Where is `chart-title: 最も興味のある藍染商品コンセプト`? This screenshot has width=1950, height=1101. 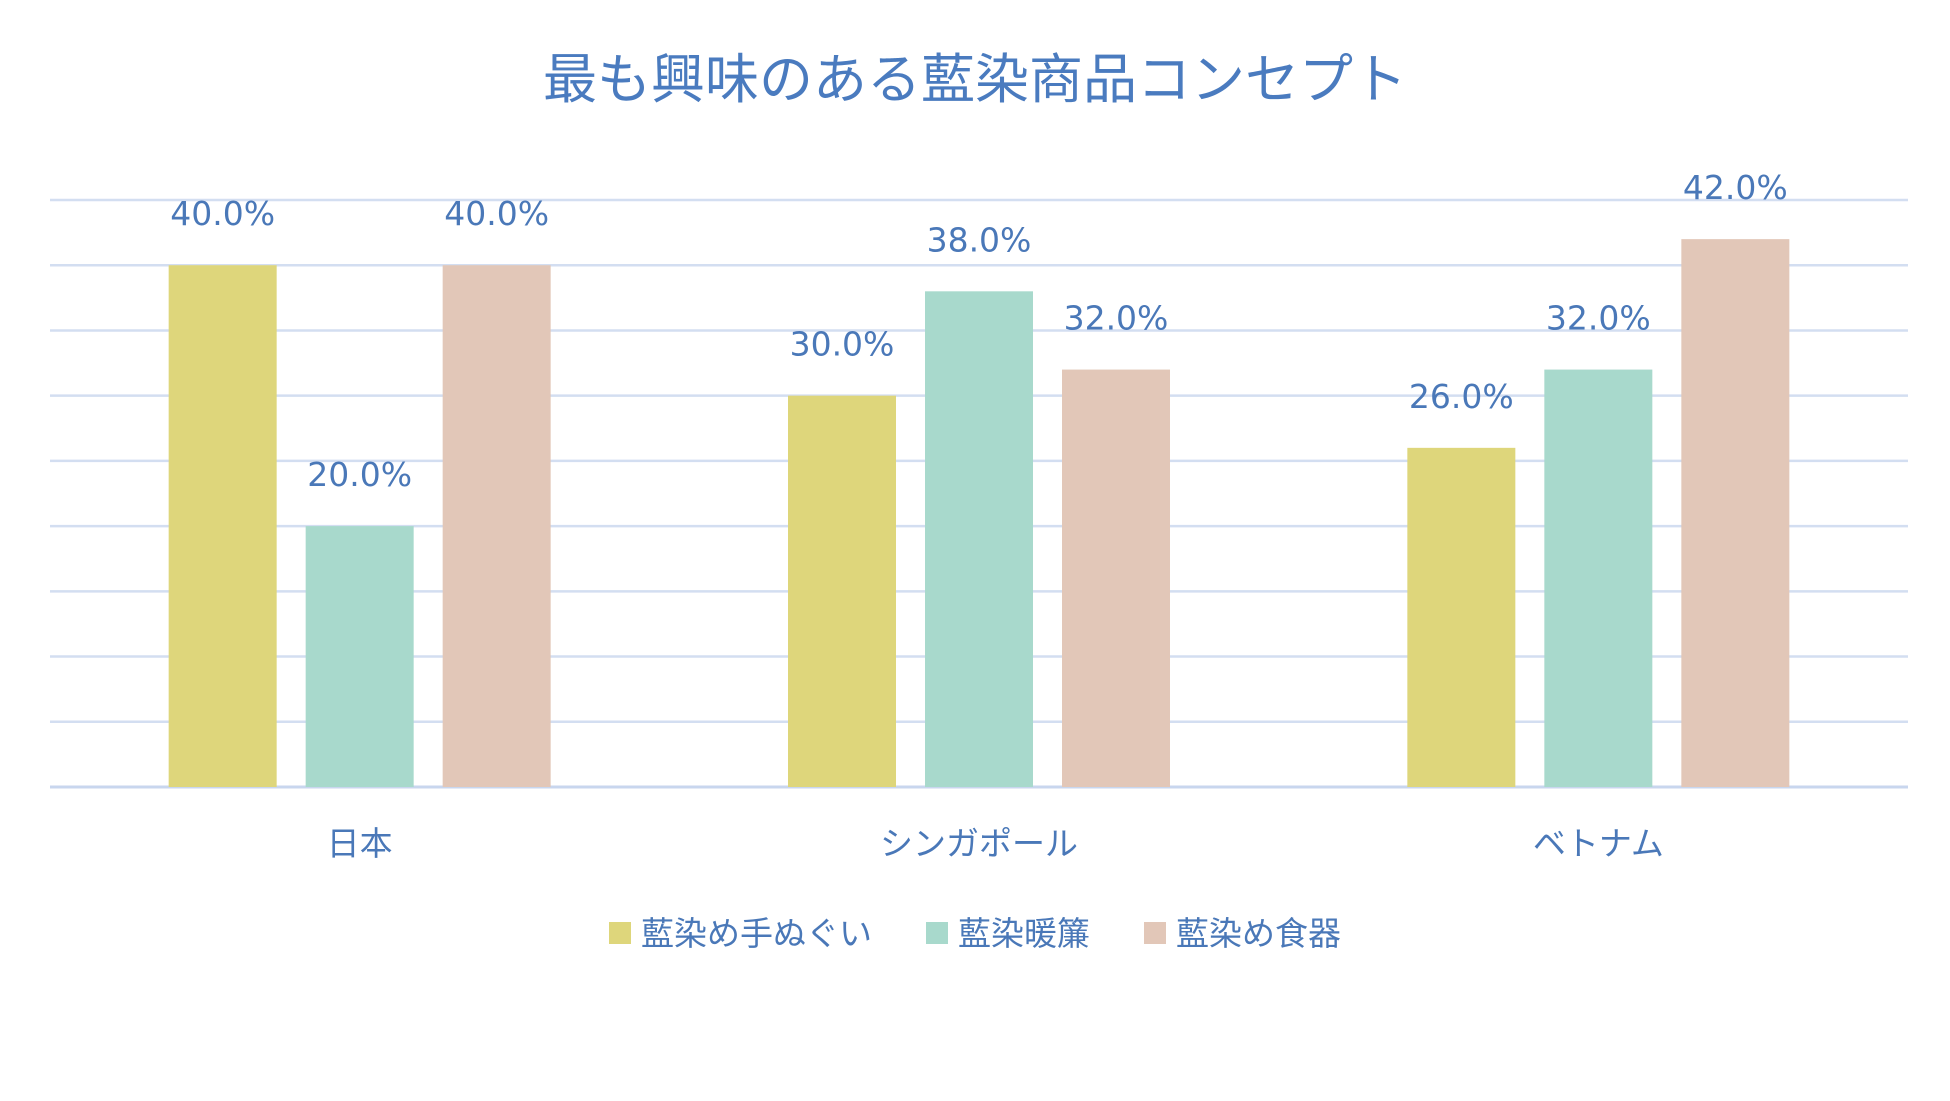 chart-title: 最も興味のある藍染商品コンセプト is located at coordinates (975, 79).